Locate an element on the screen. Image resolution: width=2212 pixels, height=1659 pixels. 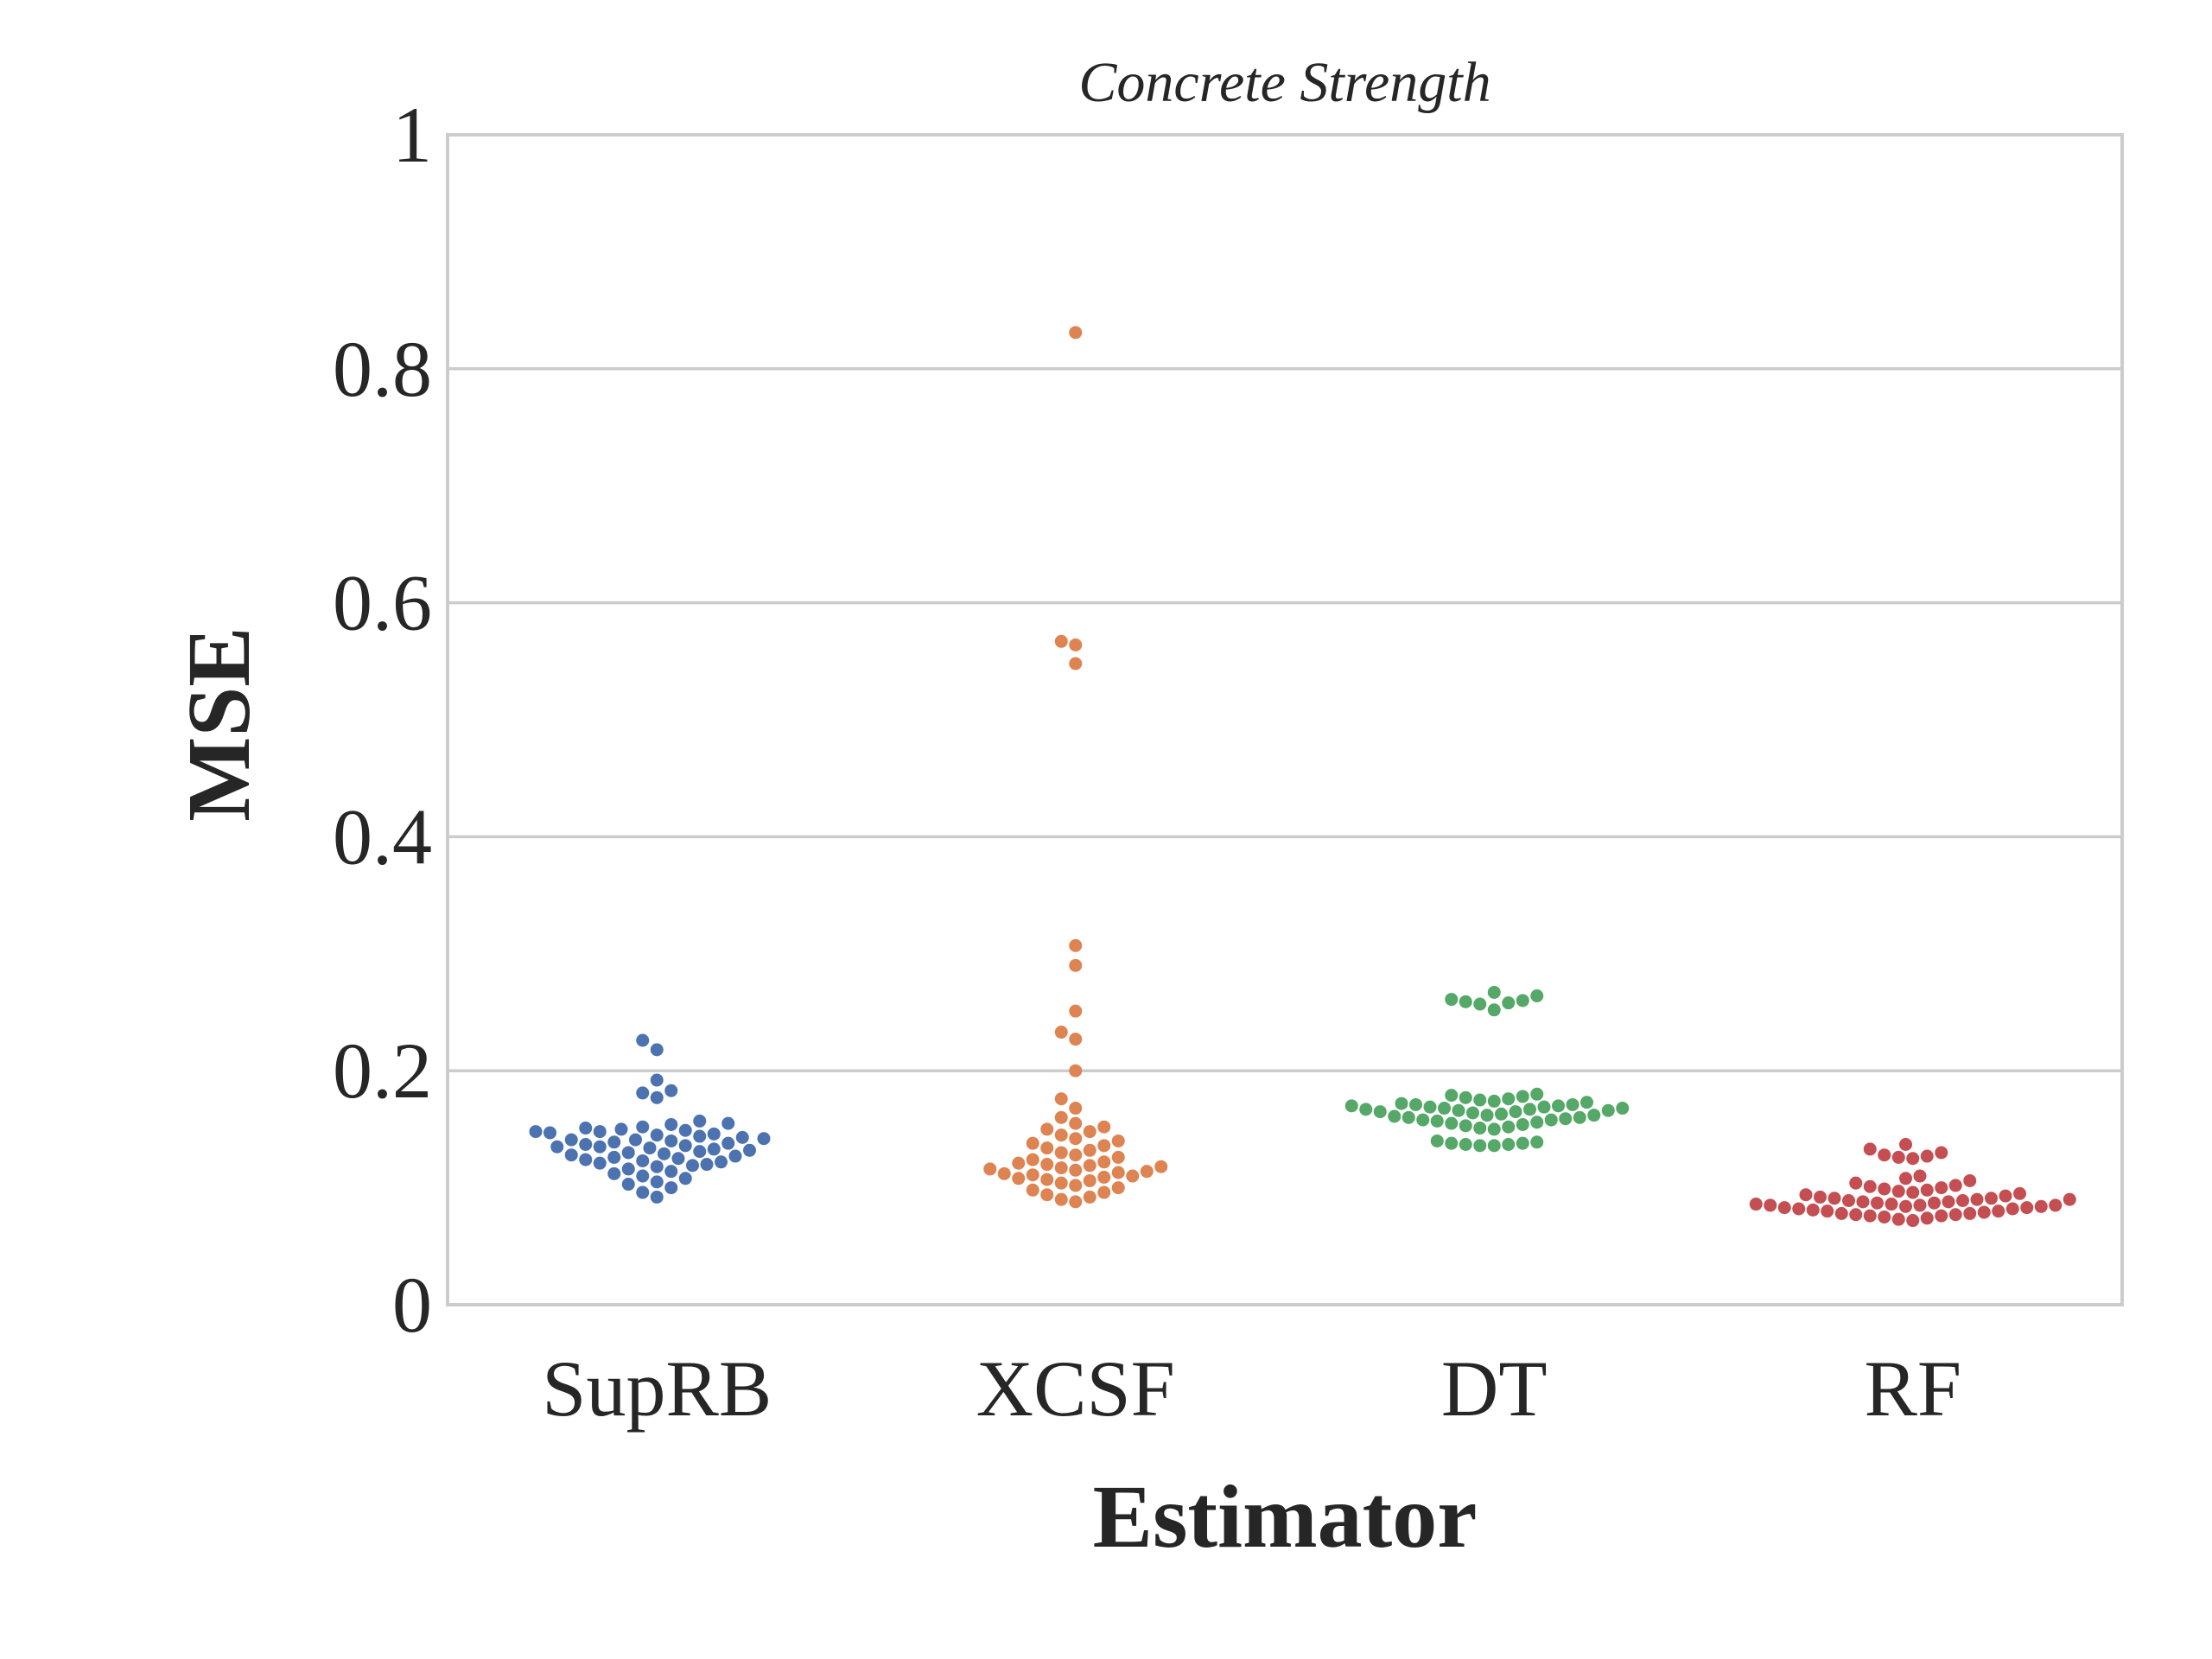
y-axis-label: MSE is located at coordinates (219, 723).